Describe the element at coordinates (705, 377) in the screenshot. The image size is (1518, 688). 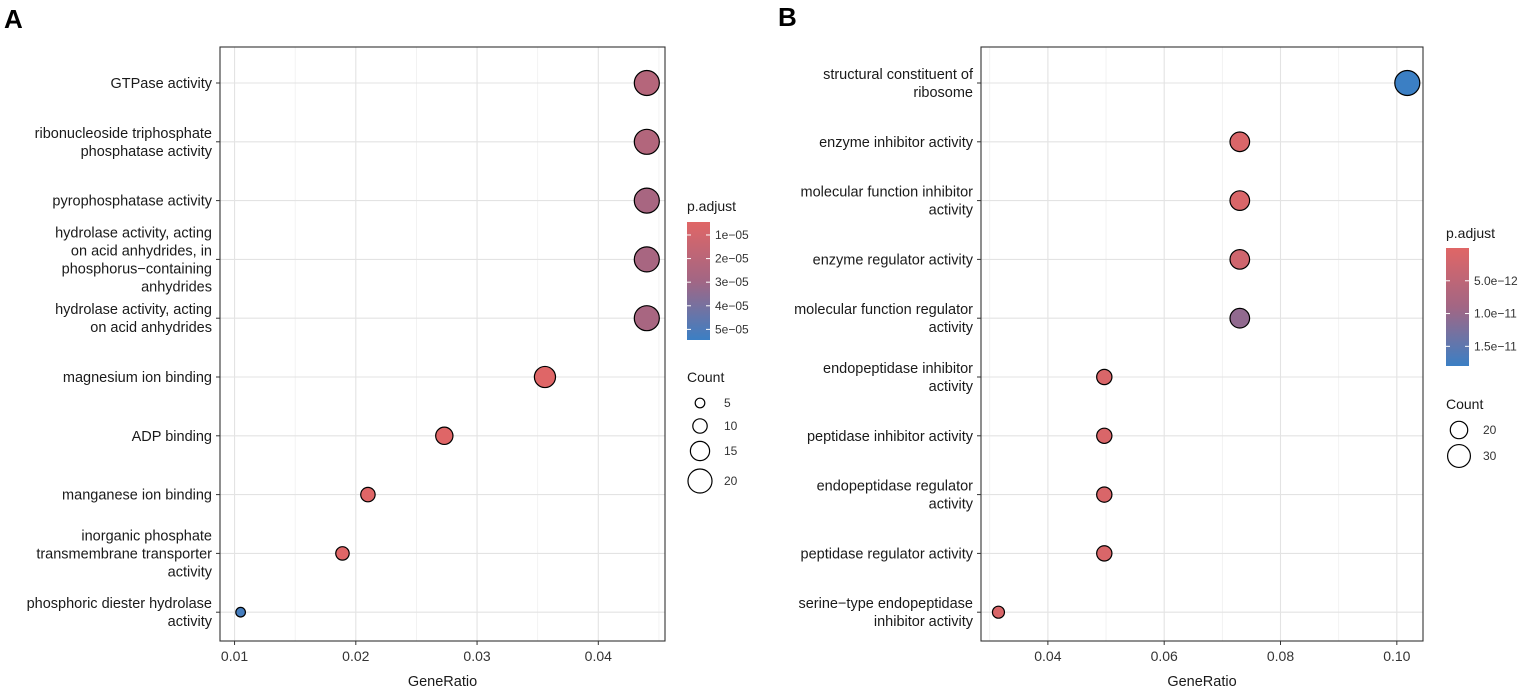
I see `size-legend-title: Count` at that location.